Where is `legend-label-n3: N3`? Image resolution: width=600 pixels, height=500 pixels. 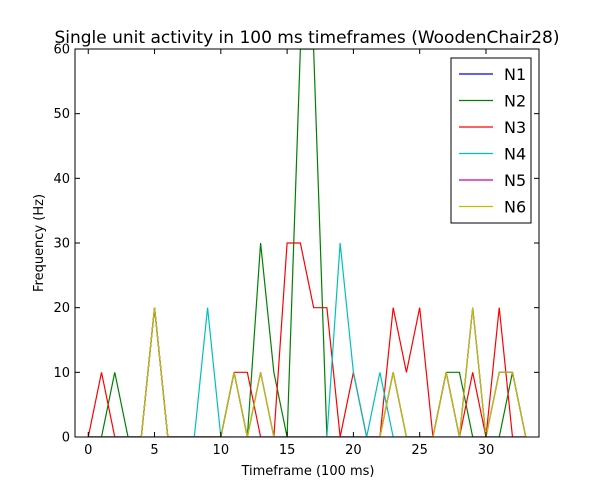
legend-label-n3: N3 is located at coordinates (515, 127).